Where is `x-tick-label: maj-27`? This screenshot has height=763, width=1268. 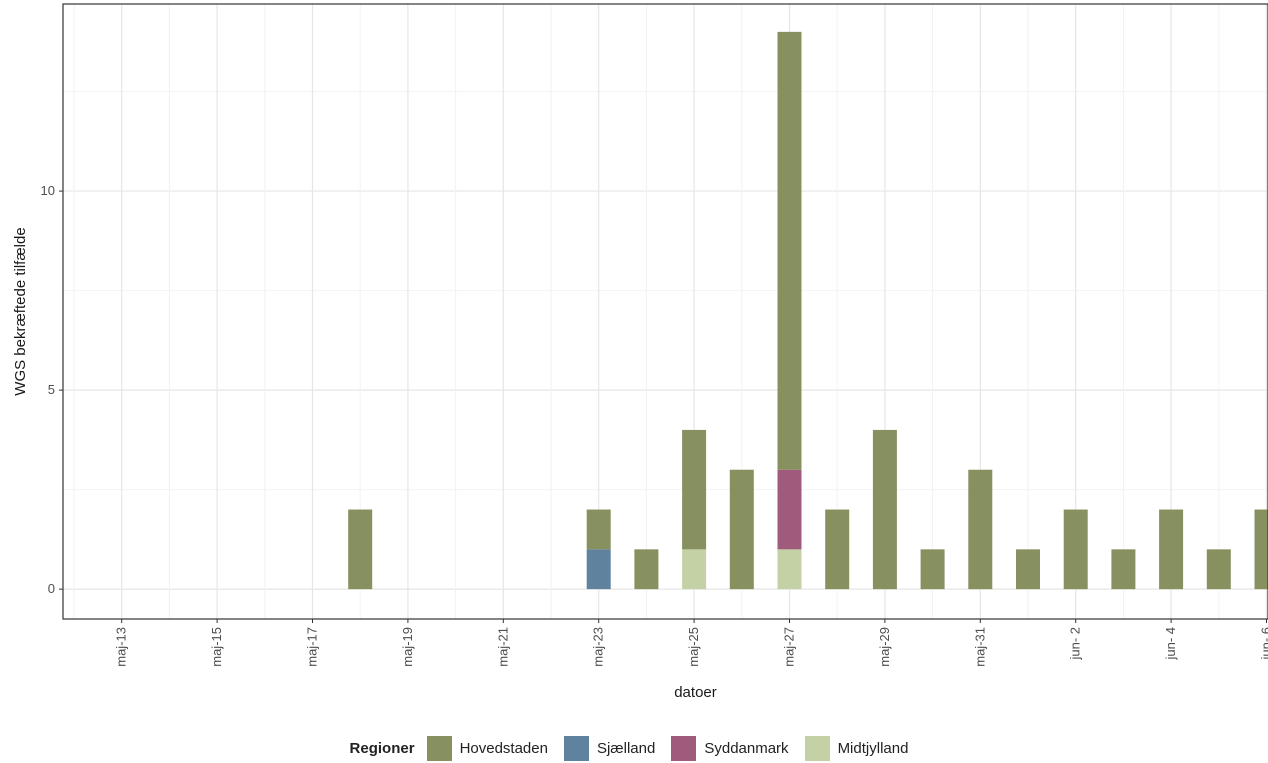 x-tick-label: maj-27 is located at coordinates (789, 647).